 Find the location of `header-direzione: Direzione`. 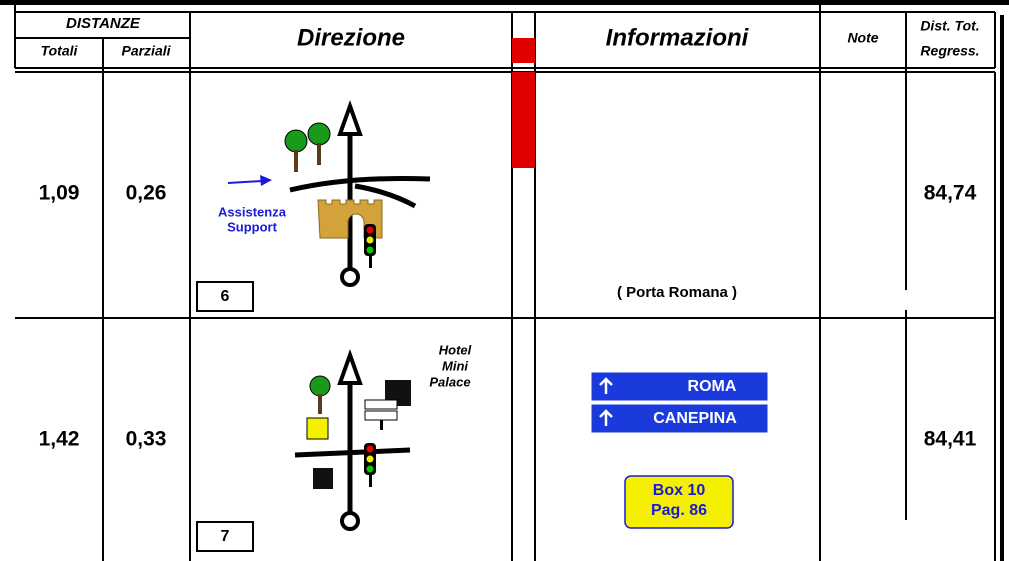

header-direzione: Direzione is located at coordinates (351, 37).